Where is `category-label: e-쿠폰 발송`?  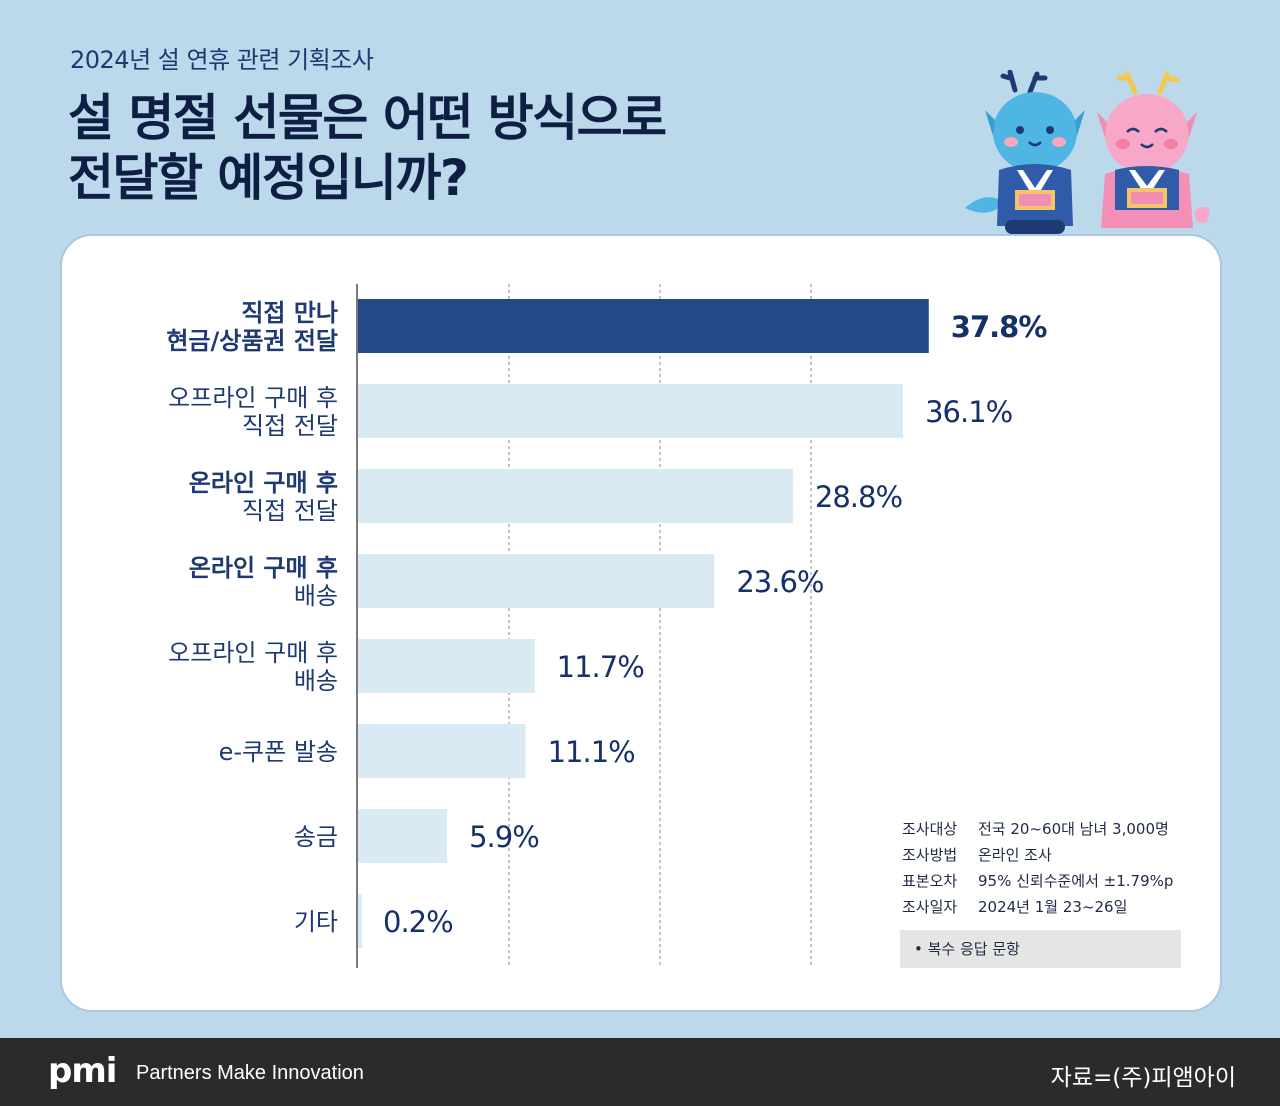 category-label: e-쿠폰 발송 is located at coordinates (278, 752).